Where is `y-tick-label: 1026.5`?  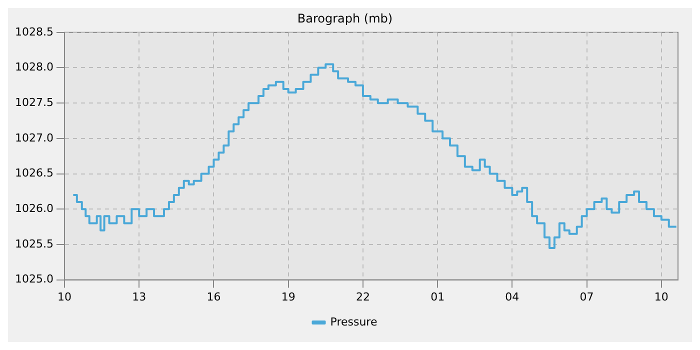 y-tick-label: 1026.5 is located at coordinates (34, 173).